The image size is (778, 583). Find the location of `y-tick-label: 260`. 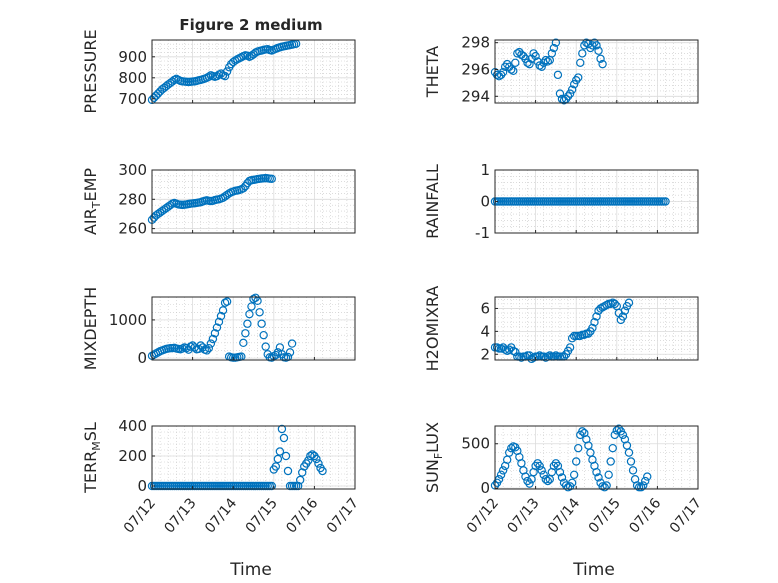

y-tick-label: 260 is located at coordinates (132, 229).